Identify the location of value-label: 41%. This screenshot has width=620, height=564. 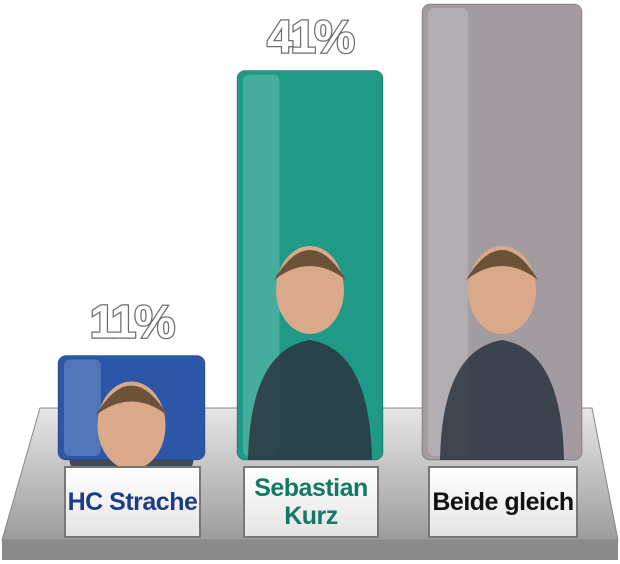
(310, 37).